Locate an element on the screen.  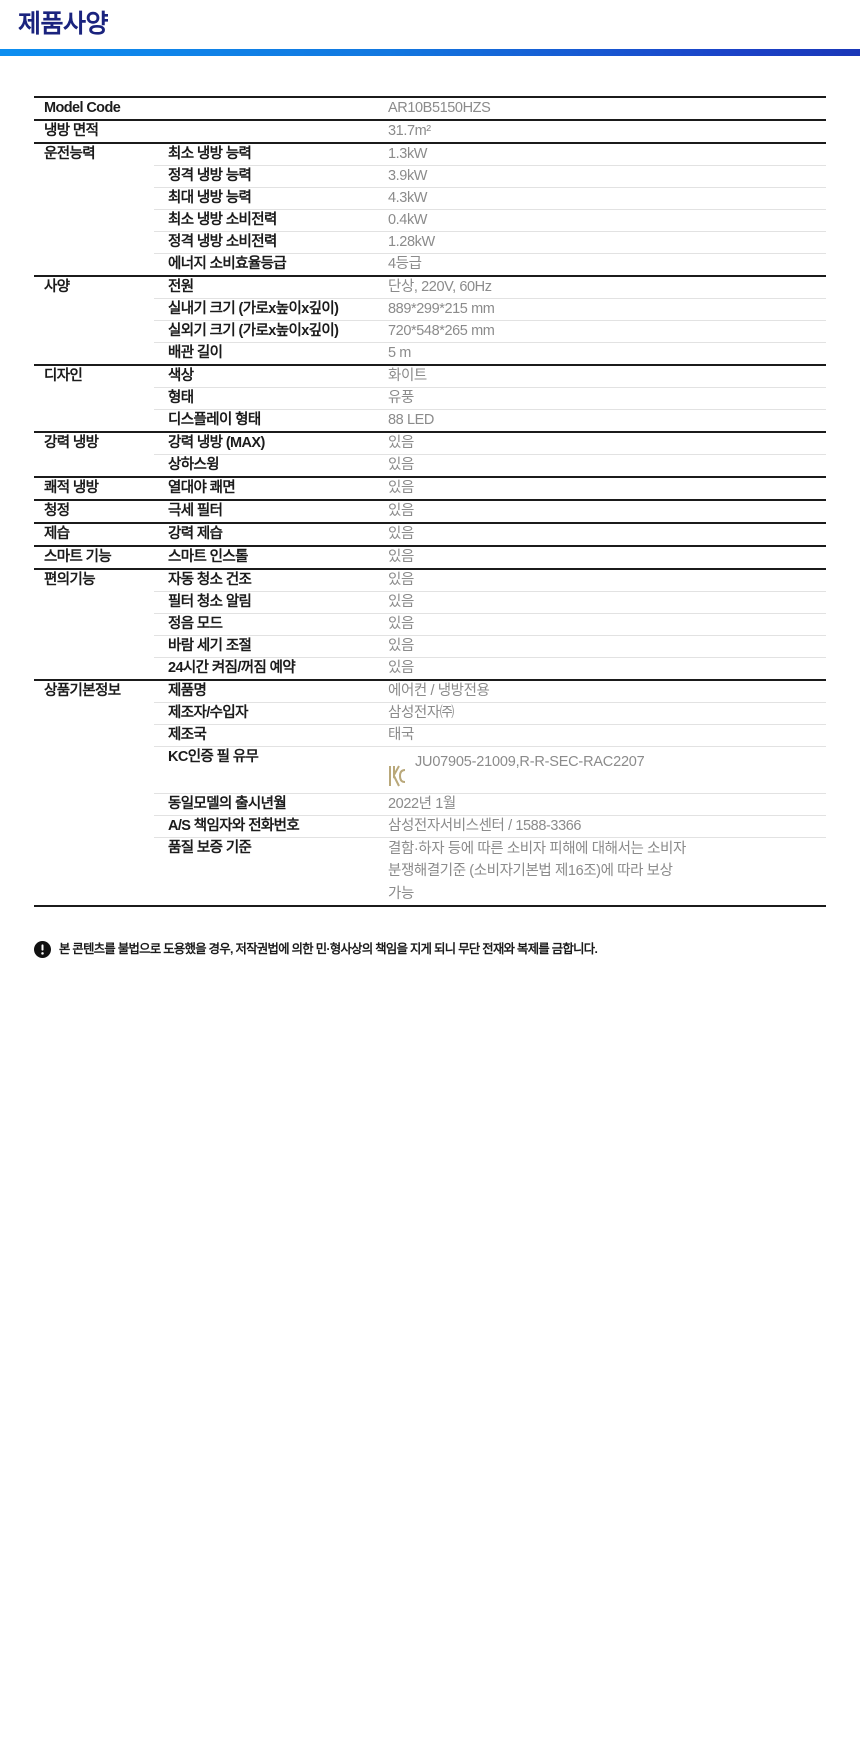
spec-group-label: 운전능력 is located at coordinates (94, 208).